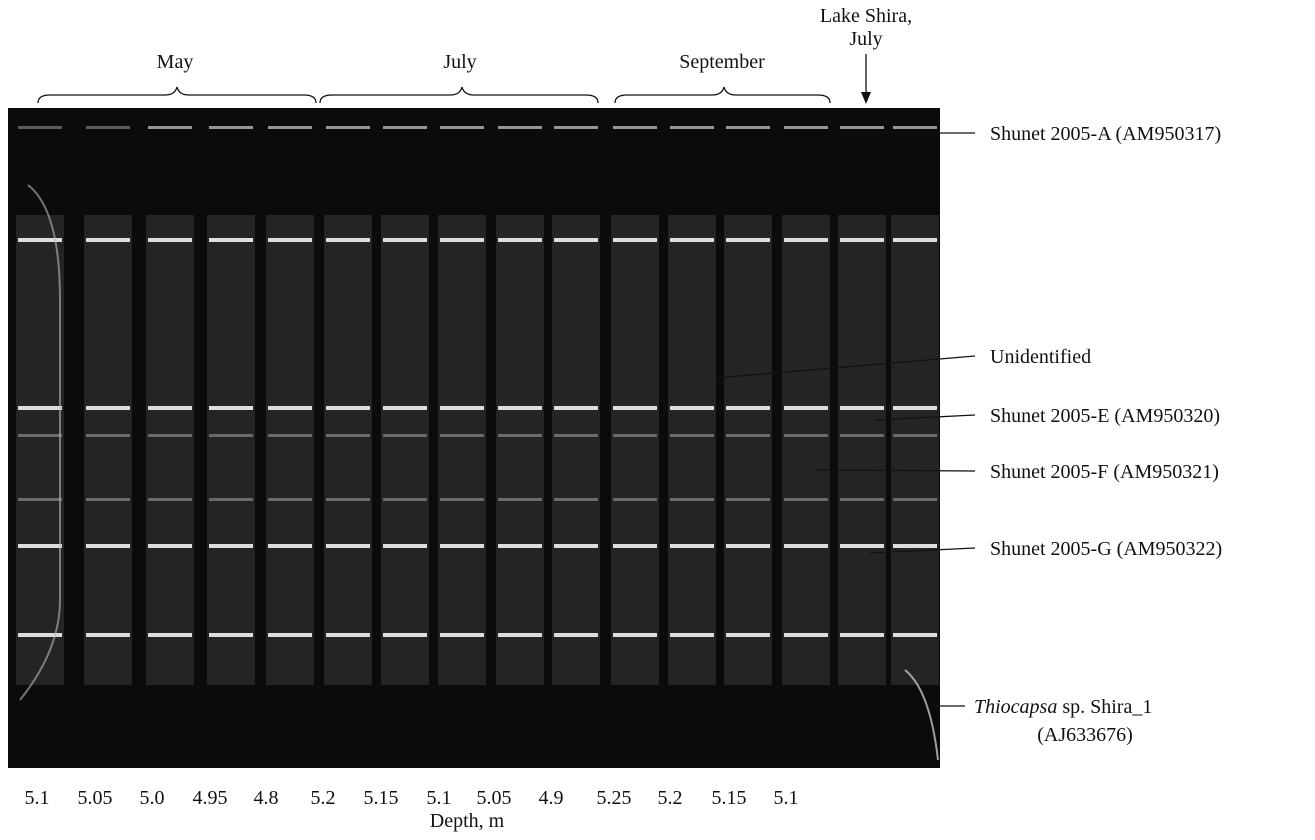 Image resolution: width=1315 pixels, height=840 pixels. What do you see at coordinates (729, 798) in the screenshot?
I see `lane-label: 5.15` at bounding box center [729, 798].